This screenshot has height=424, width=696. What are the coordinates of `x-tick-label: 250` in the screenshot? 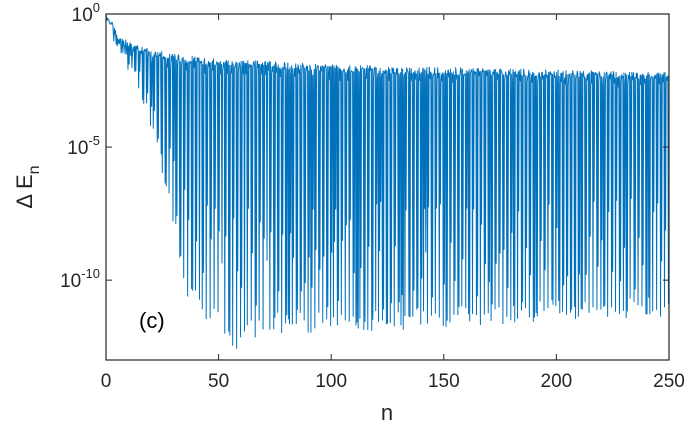 It's located at (669, 381).